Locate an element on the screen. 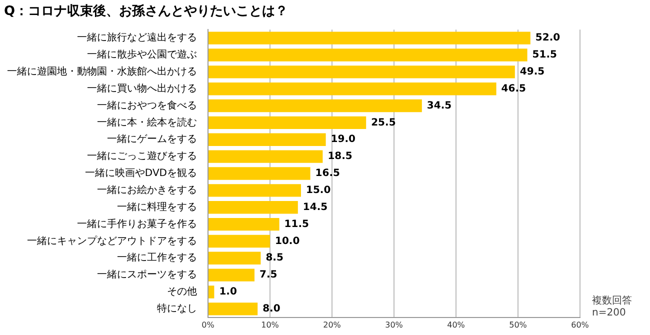 This screenshot has width=650, height=335. y-tick-label: 一緒にスポーツをする is located at coordinates (147, 275).